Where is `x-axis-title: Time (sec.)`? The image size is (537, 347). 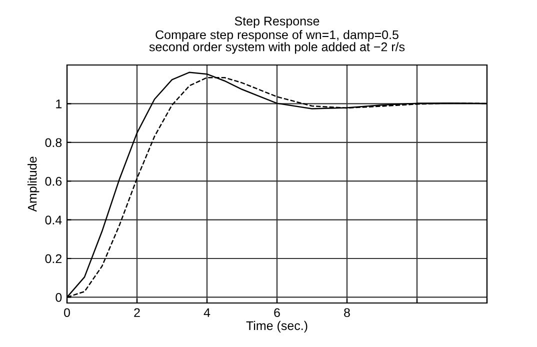
x-axis-title: Time (sec.) is located at coordinates (277, 326).